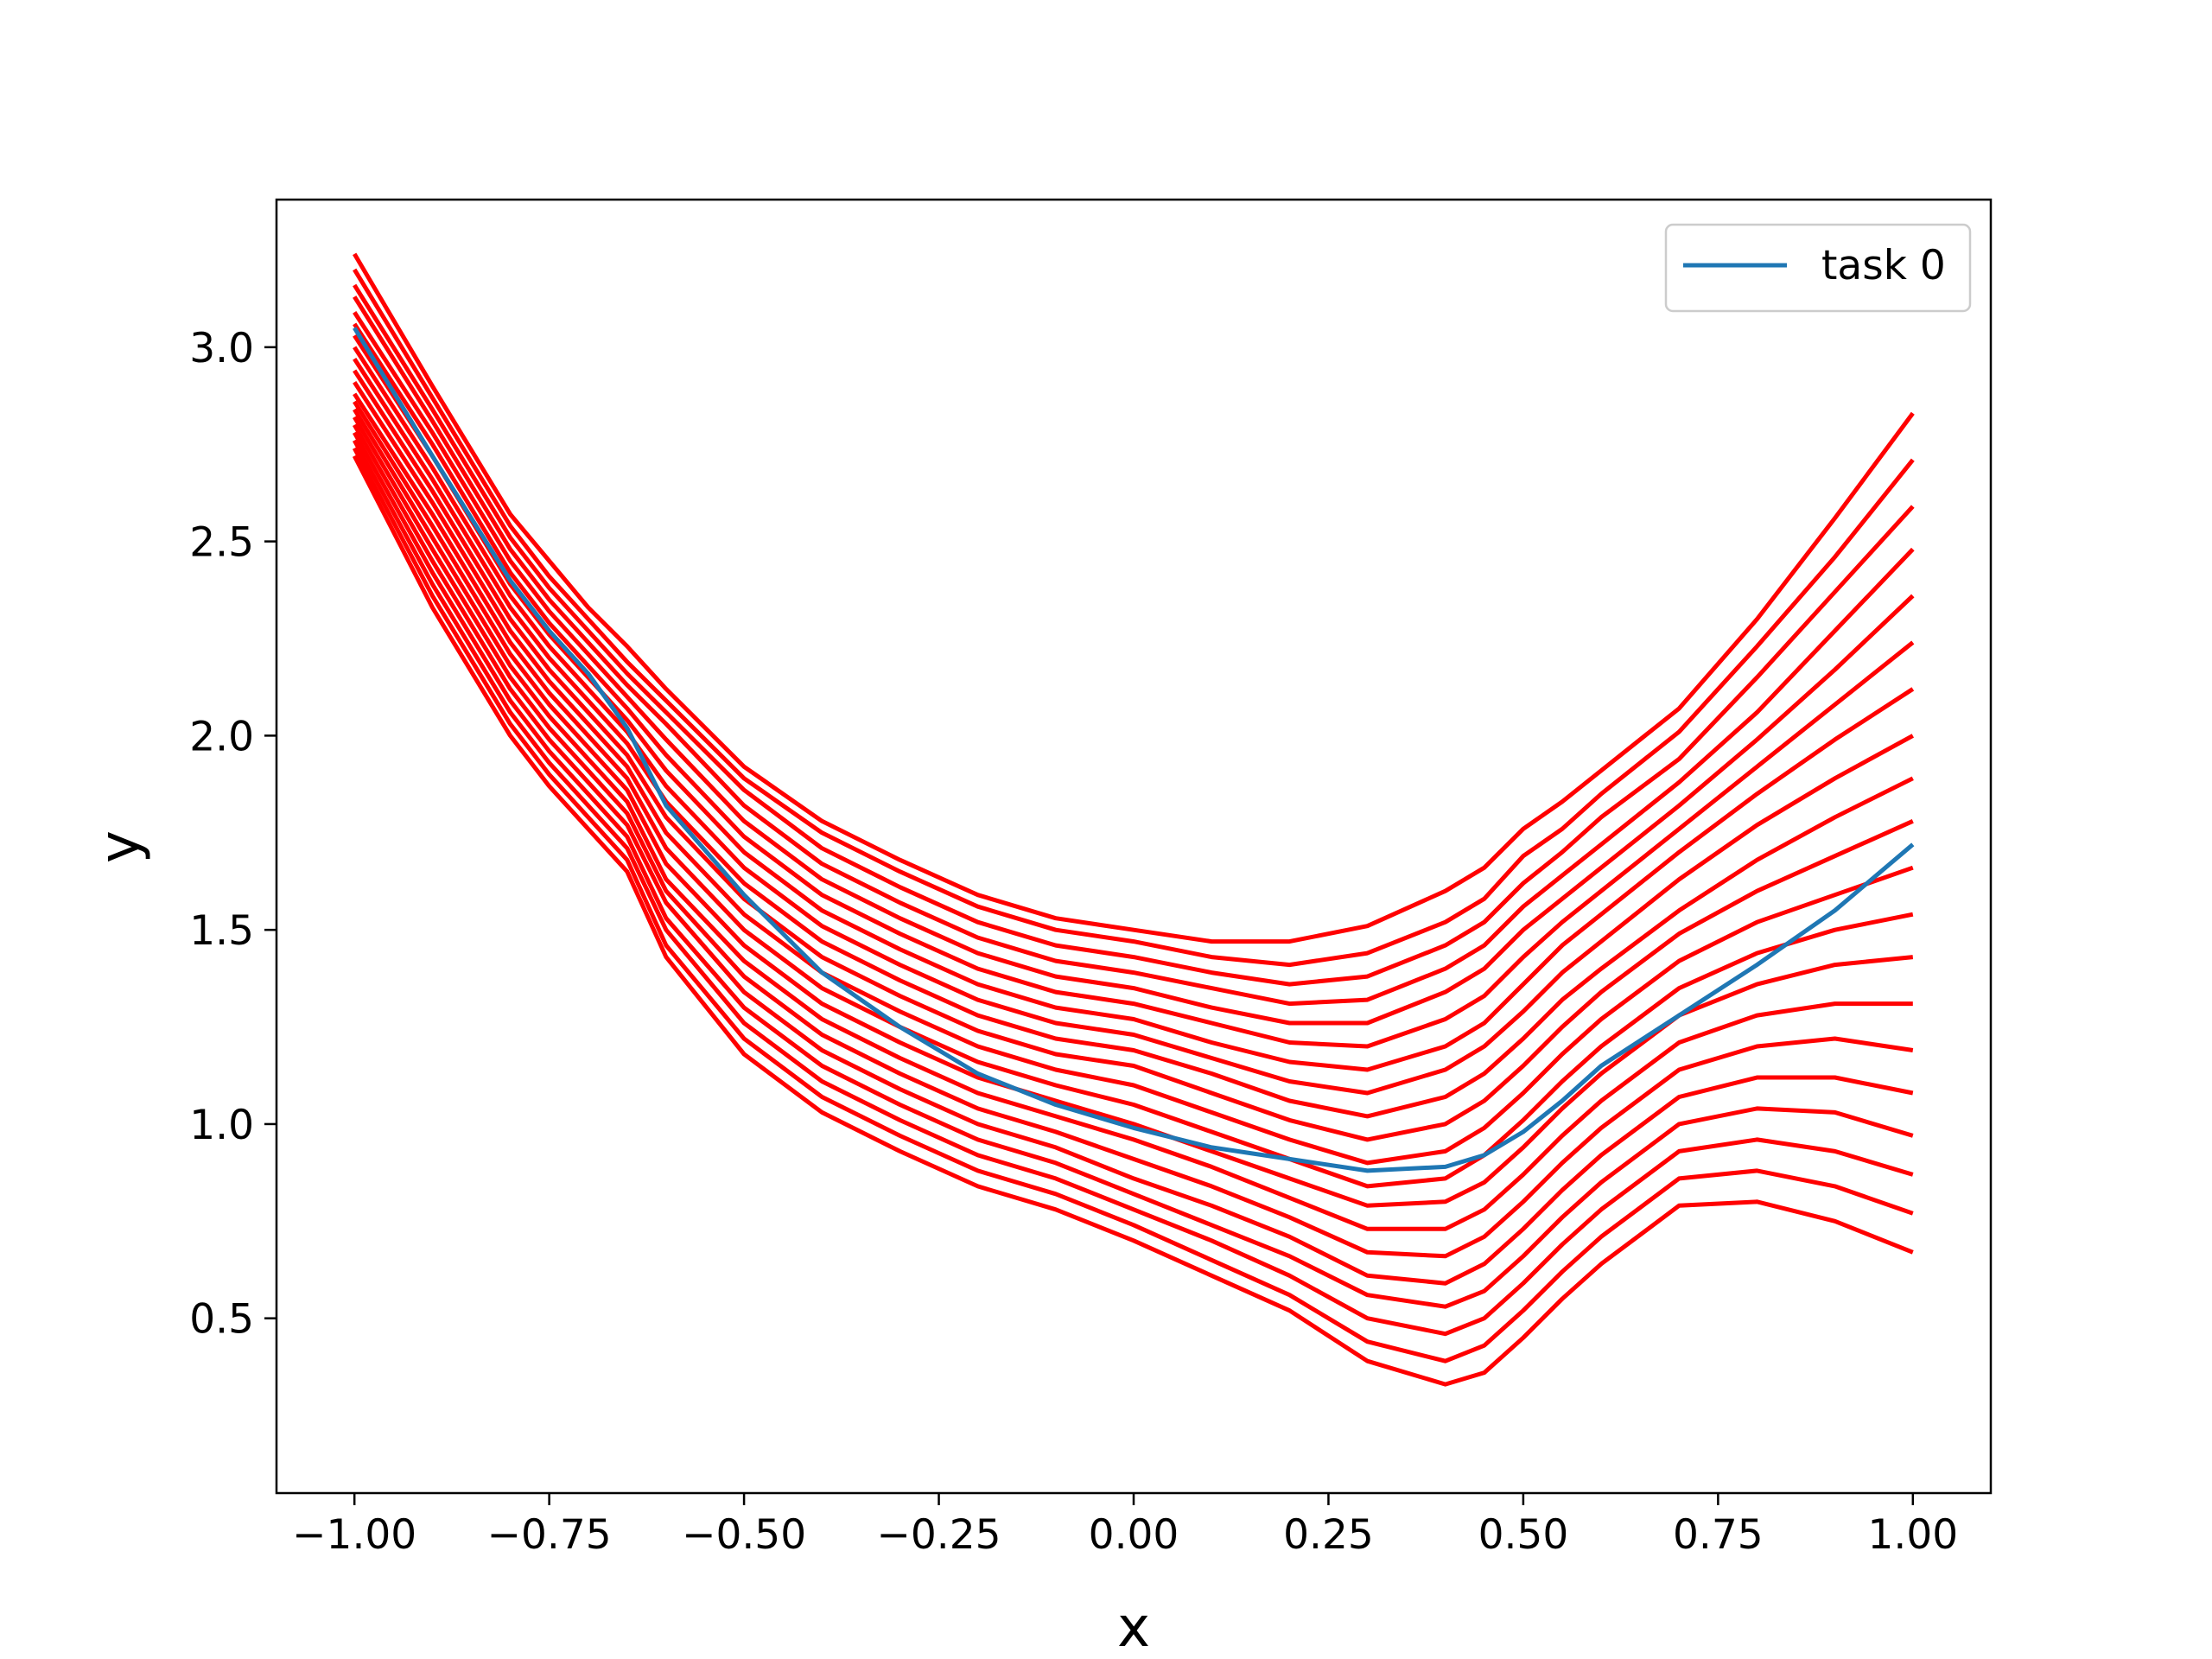 Image resolution: width=2212 pixels, height=1659 pixels. Describe the element at coordinates (1718, 1535) in the screenshot. I see `x-tick-label: 0.75` at that location.